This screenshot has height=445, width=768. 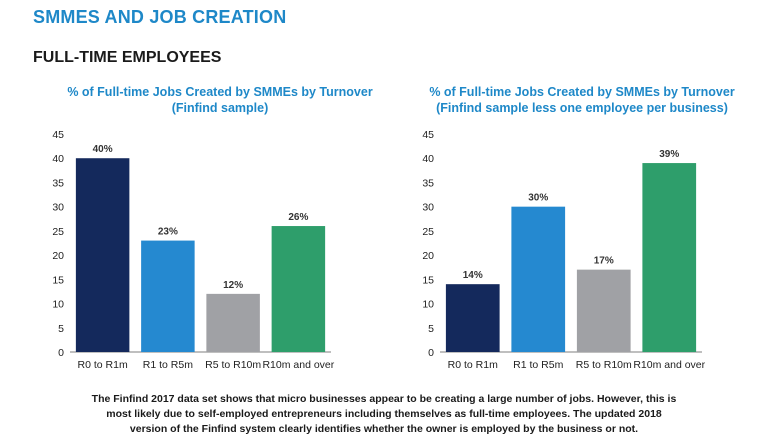 I want to click on right-chart-y-tick-label: 30, so click(x=428, y=208).